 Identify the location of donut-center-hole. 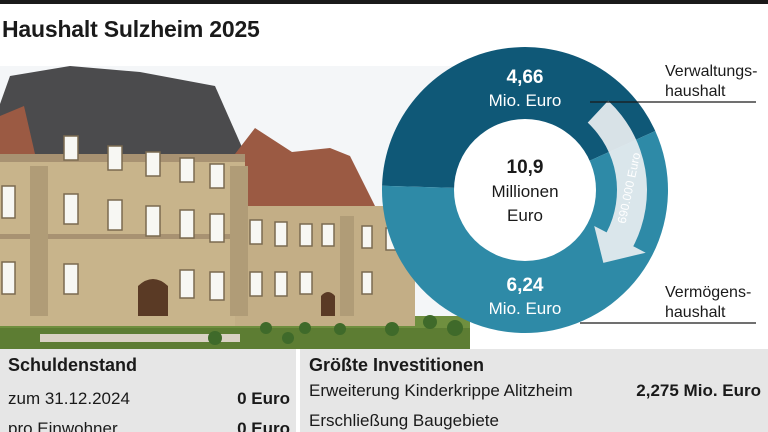
(525, 190).